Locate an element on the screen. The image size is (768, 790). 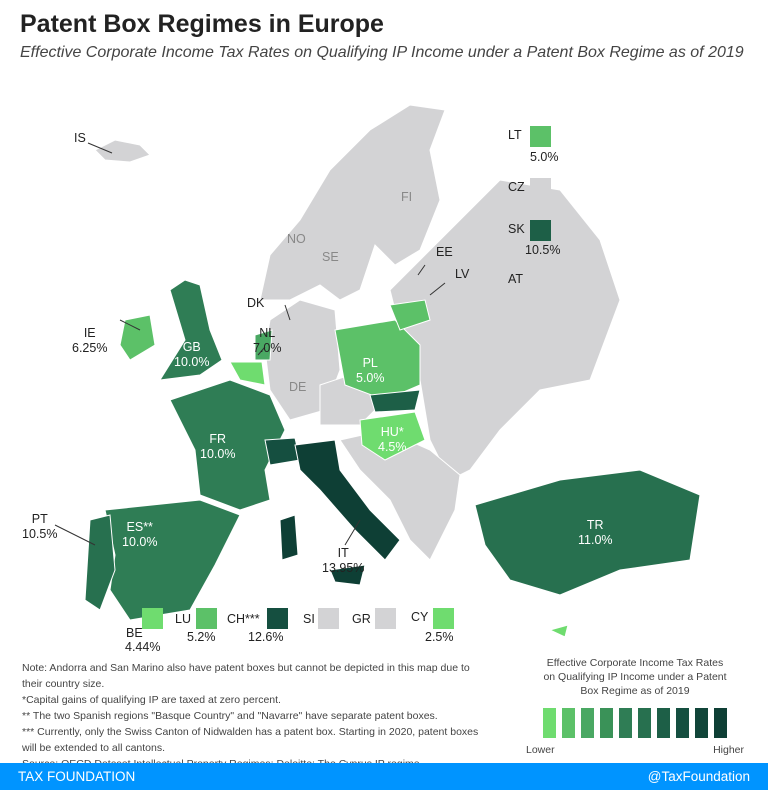
key-LU-swatch is located at coordinates (206, 618).